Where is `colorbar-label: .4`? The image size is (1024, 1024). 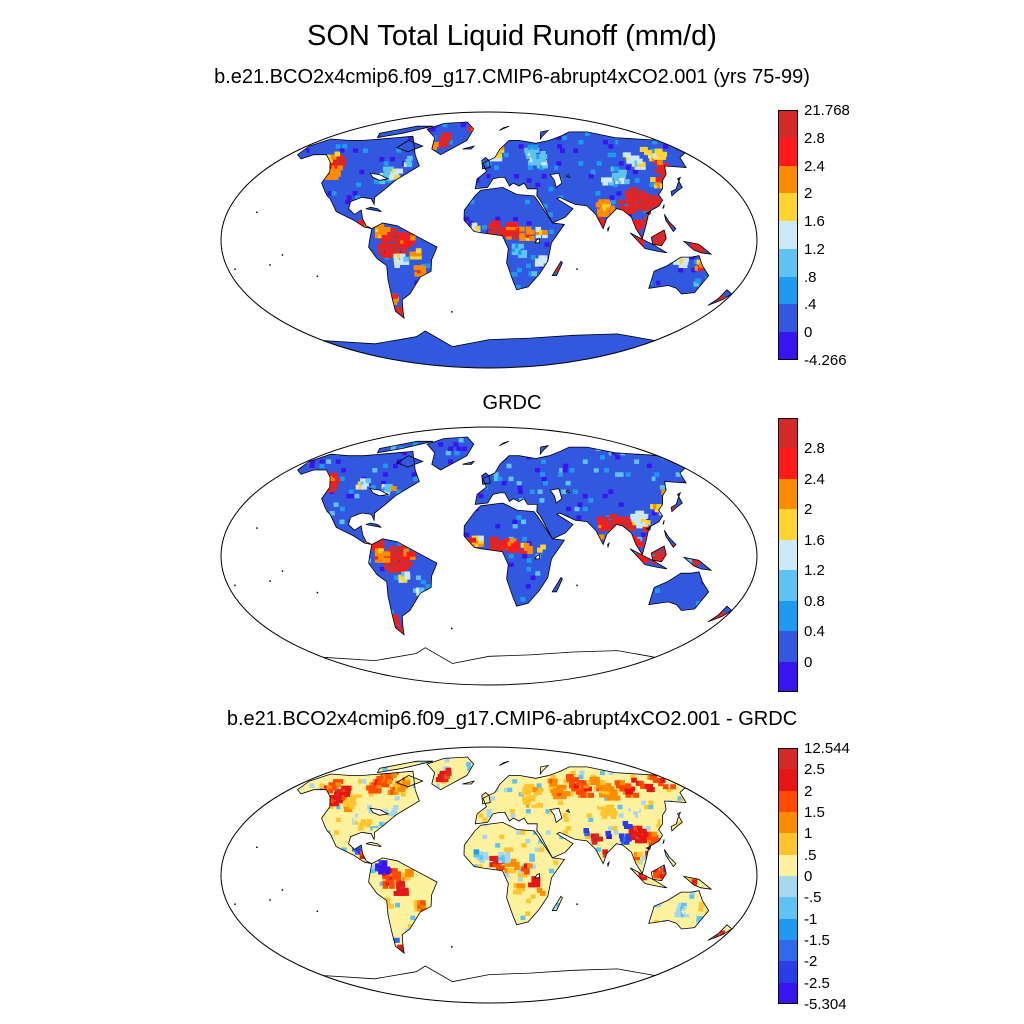
colorbar-label: .4 is located at coordinates (810, 305).